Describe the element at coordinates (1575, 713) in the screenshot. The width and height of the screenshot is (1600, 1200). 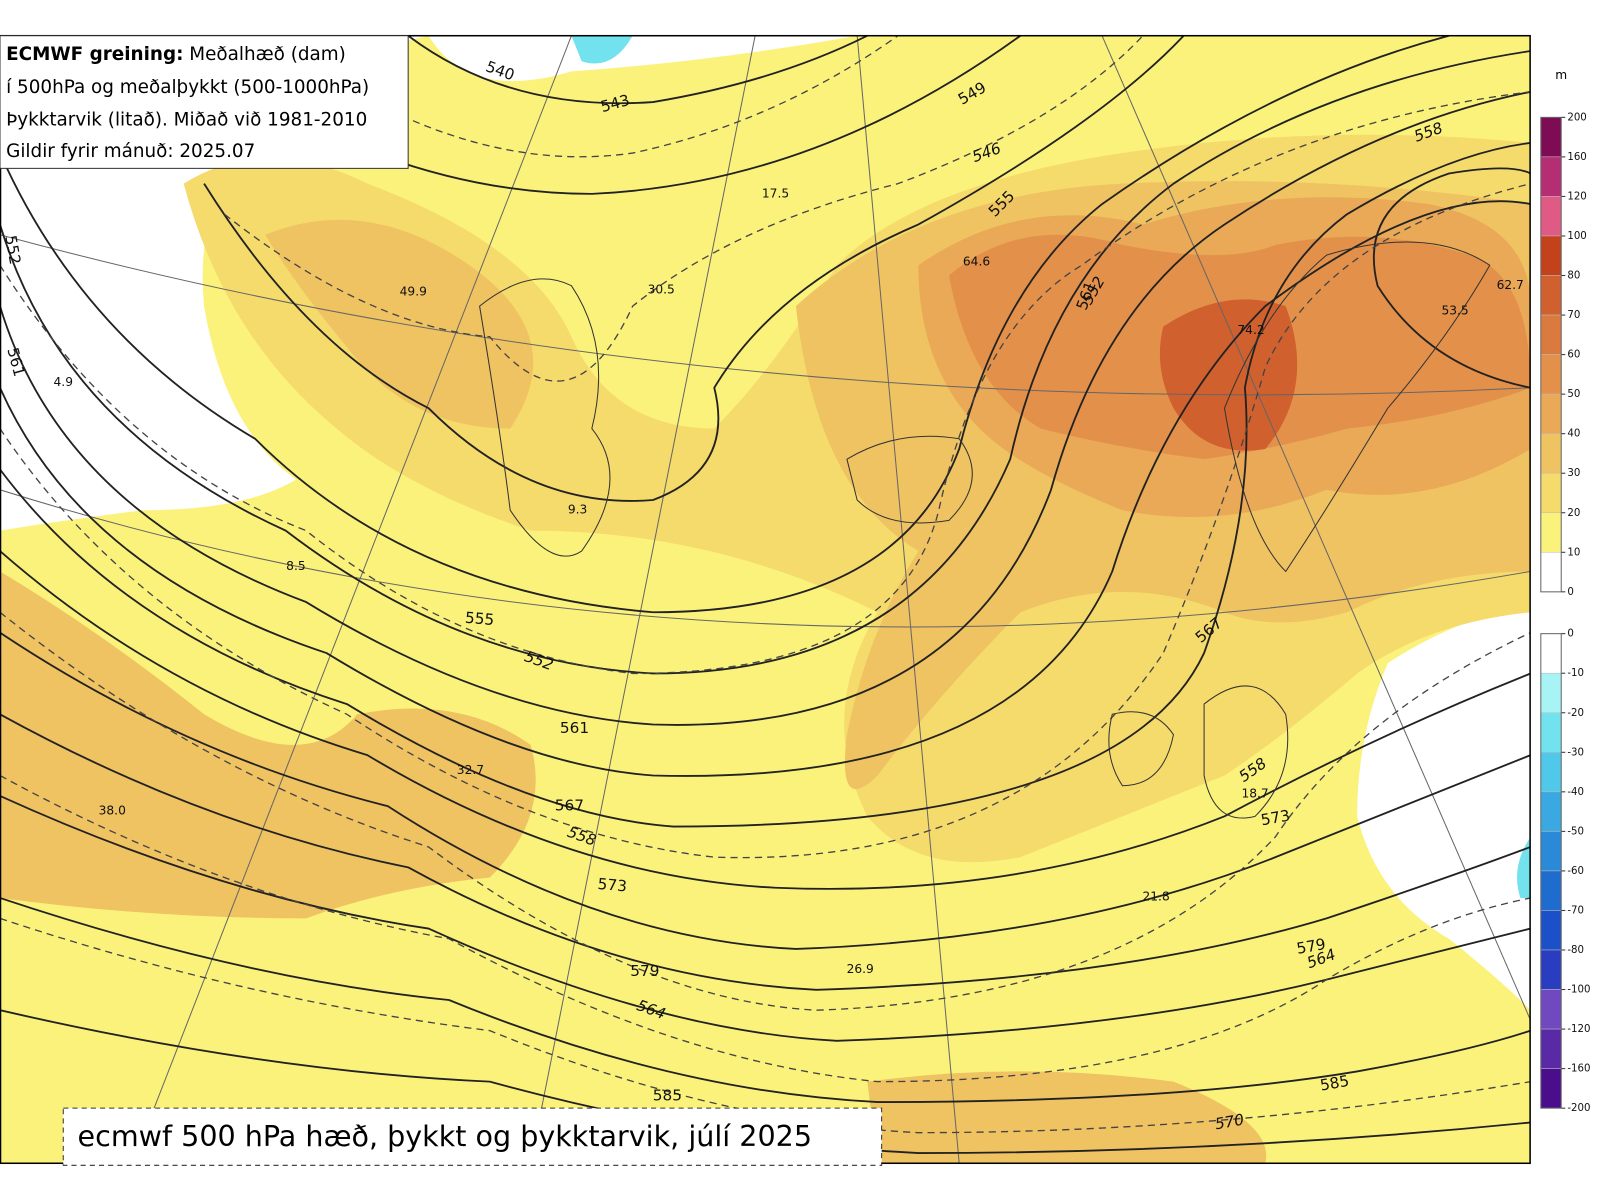
I see `colorbar-tick-label: -20` at that location.